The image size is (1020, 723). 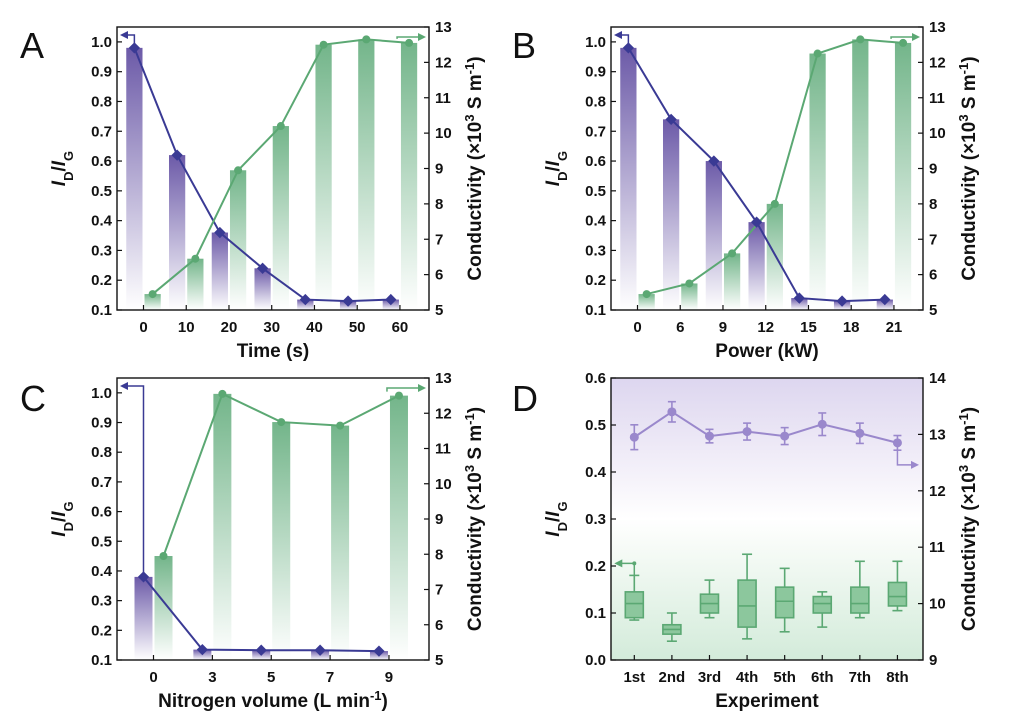 What do you see at coordinates (634, 677) in the screenshot?
I see `x-tick-label: 1st` at bounding box center [634, 677].